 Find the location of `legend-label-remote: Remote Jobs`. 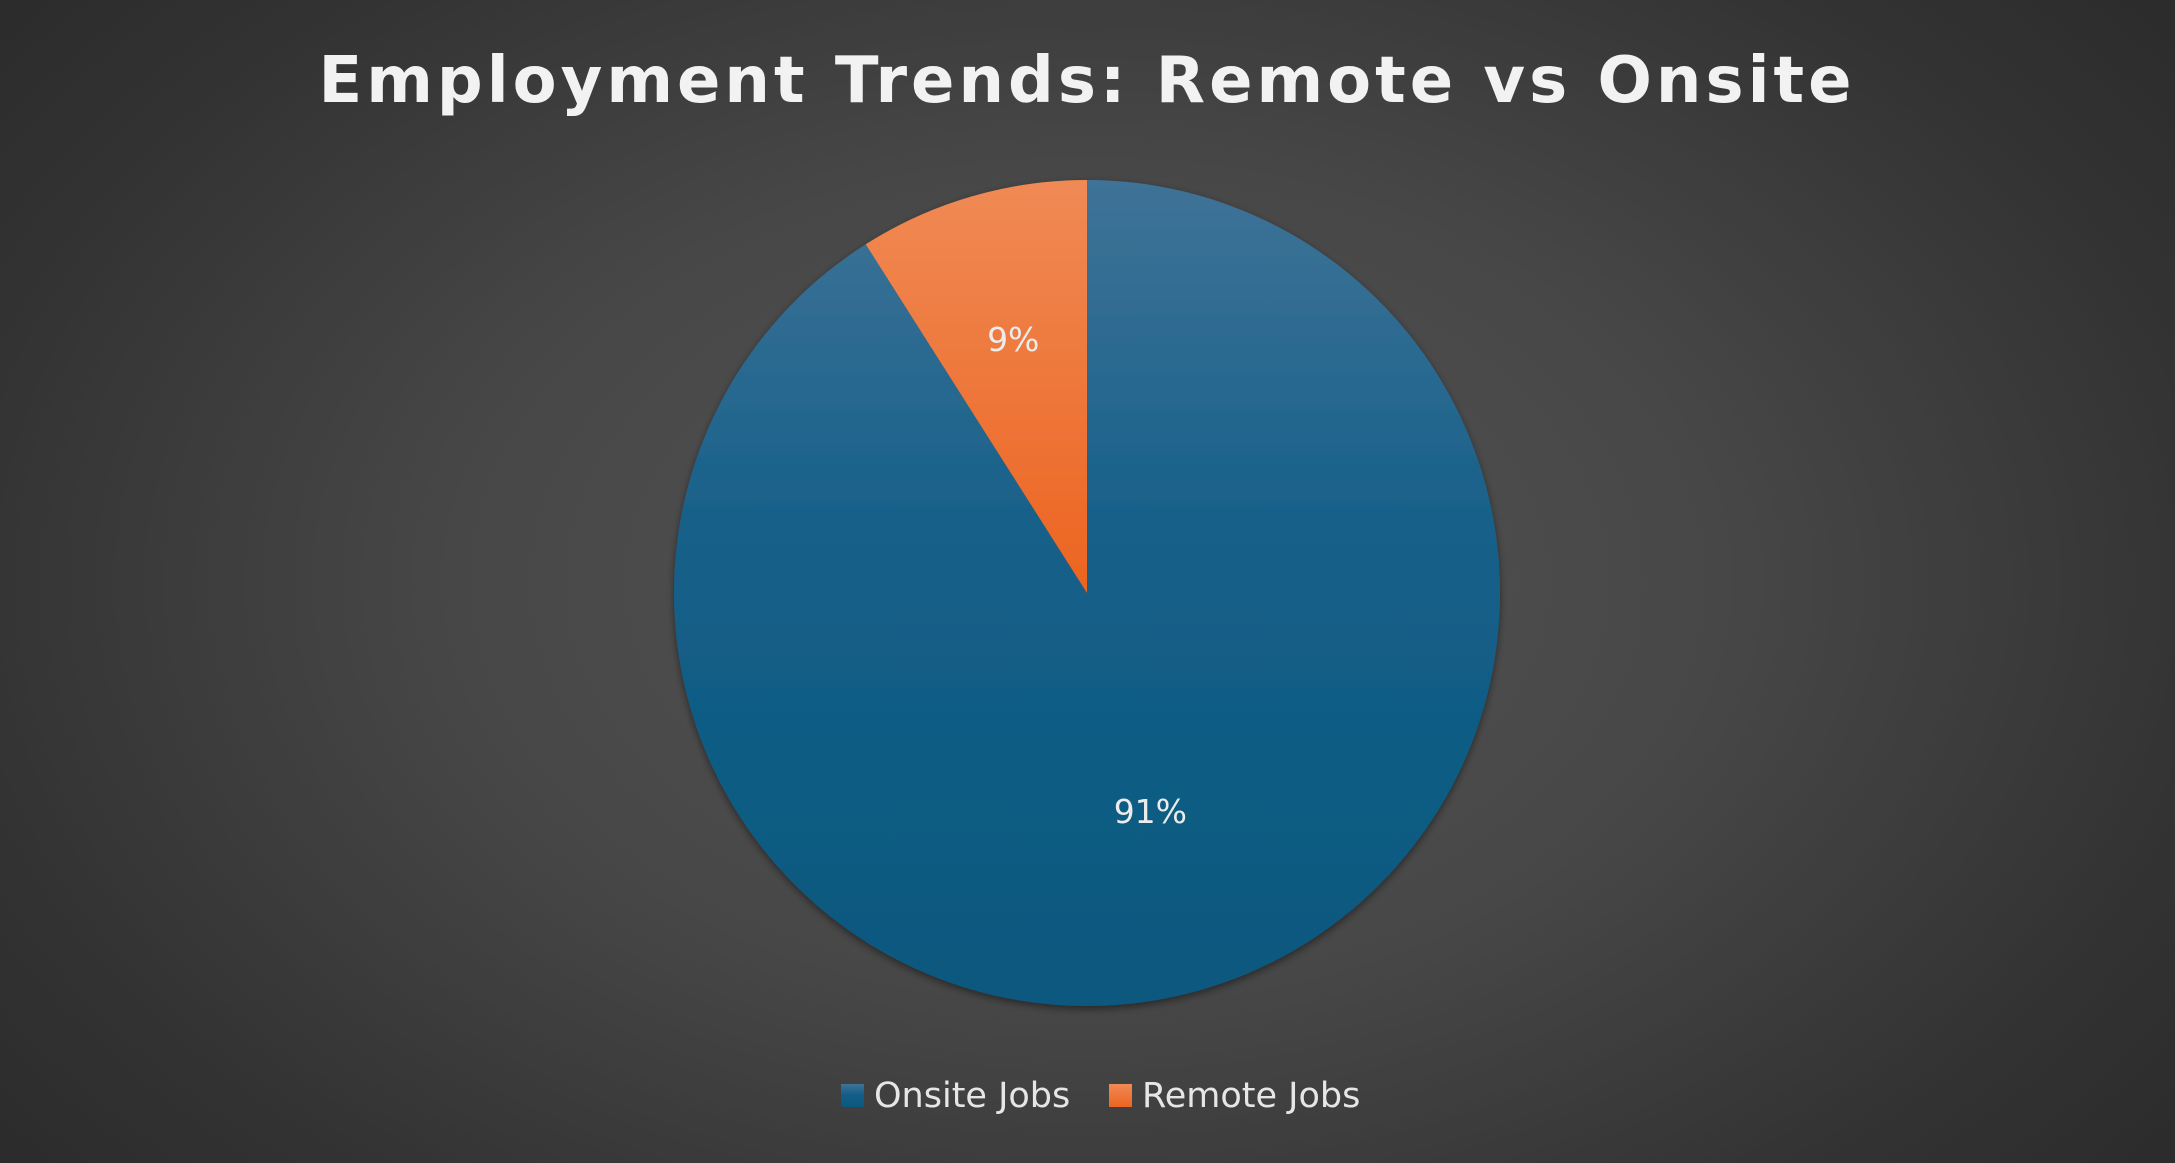

legend-label-remote: Remote Jobs is located at coordinates (1251, 1096).